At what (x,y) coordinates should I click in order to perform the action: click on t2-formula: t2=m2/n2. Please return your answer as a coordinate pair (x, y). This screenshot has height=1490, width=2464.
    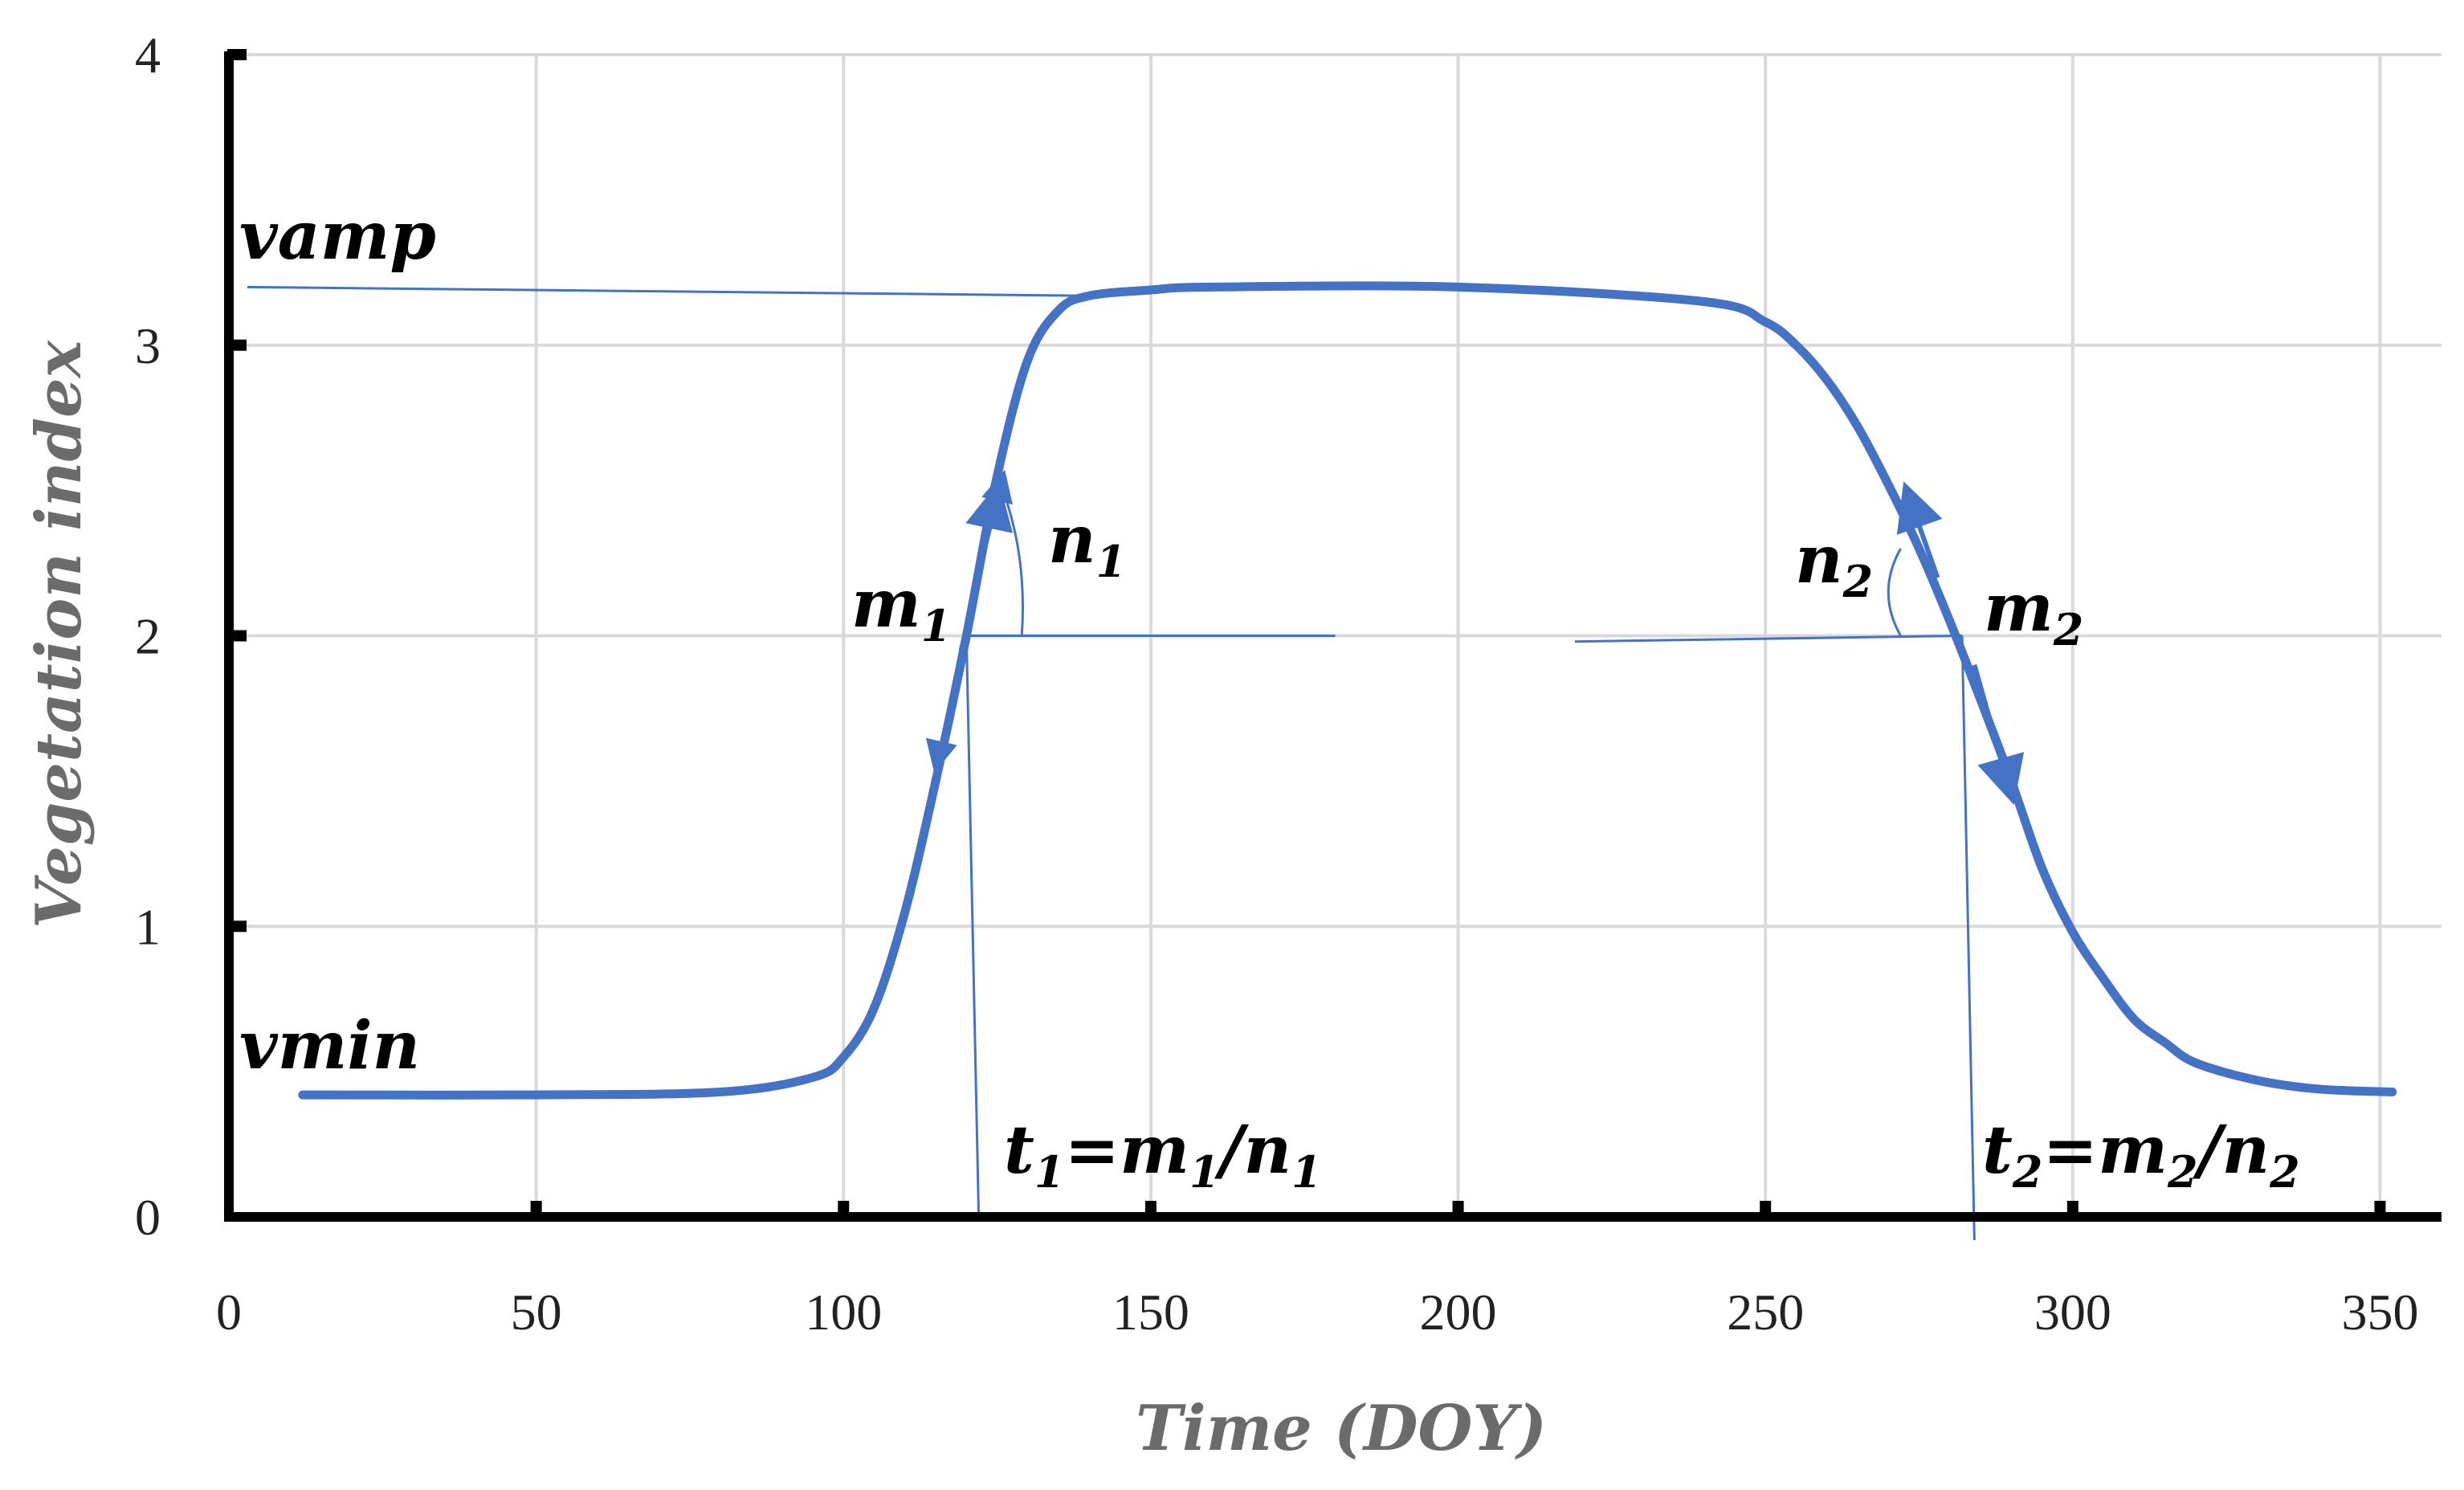
    Looking at the image, I should click on (2141, 1155).